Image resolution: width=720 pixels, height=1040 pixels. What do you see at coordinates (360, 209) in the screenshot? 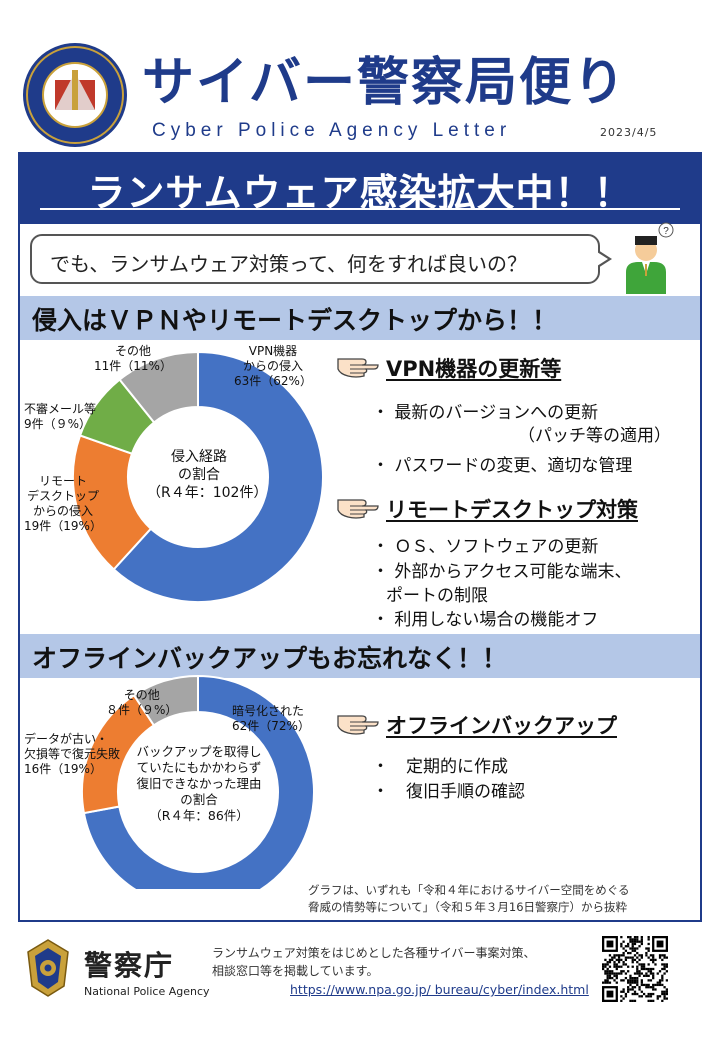
I see `headline-underline` at bounding box center [360, 209].